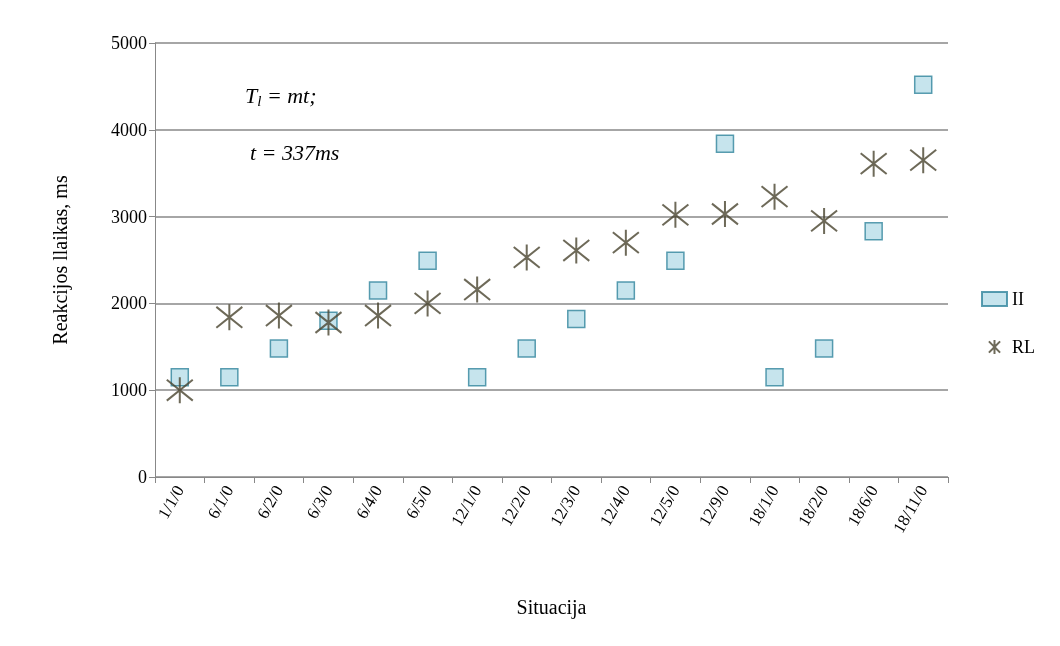  Describe the element at coordinates (60, 260) in the screenshot. I see `y-axis-title: Reakcijos llaikas, ms` at that location.